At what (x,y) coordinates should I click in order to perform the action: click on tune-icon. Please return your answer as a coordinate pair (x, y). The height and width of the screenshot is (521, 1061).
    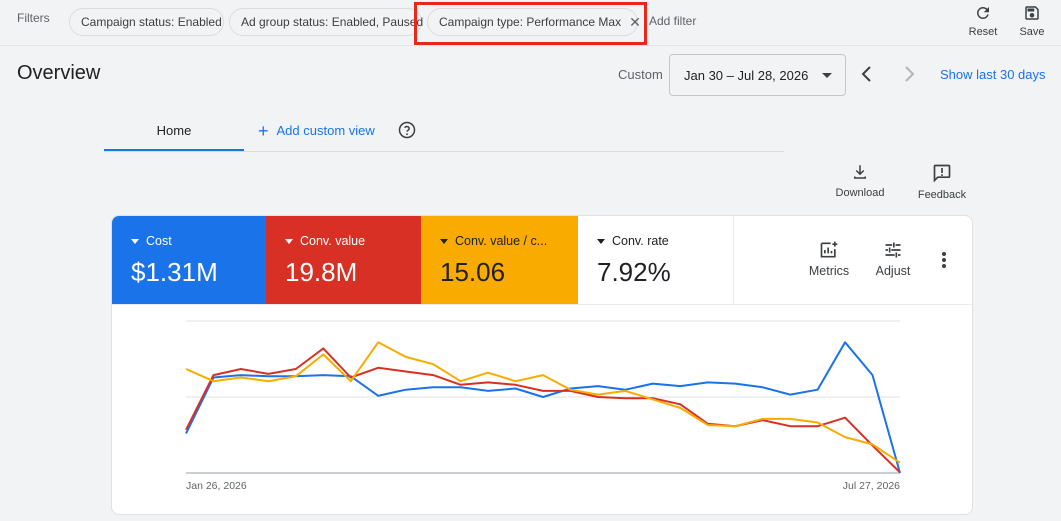
    Looking at the image, I should click on (893, 250).